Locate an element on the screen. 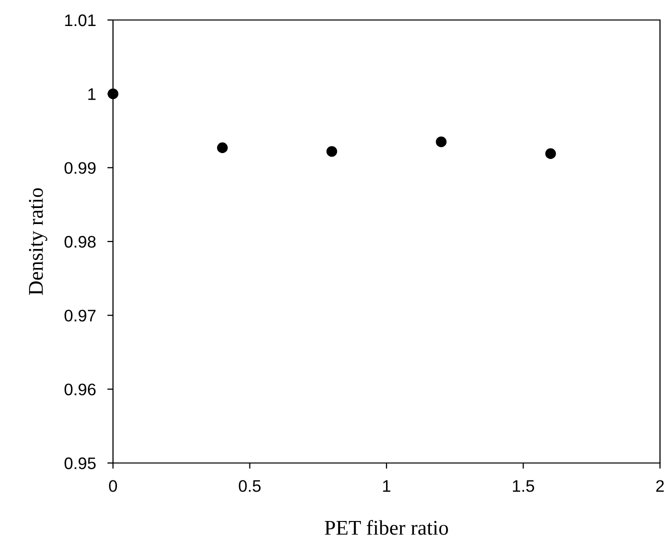 This screenshot has height=546, width=667. x-tick-label: 1.5 is located at coordinates (523, 486).